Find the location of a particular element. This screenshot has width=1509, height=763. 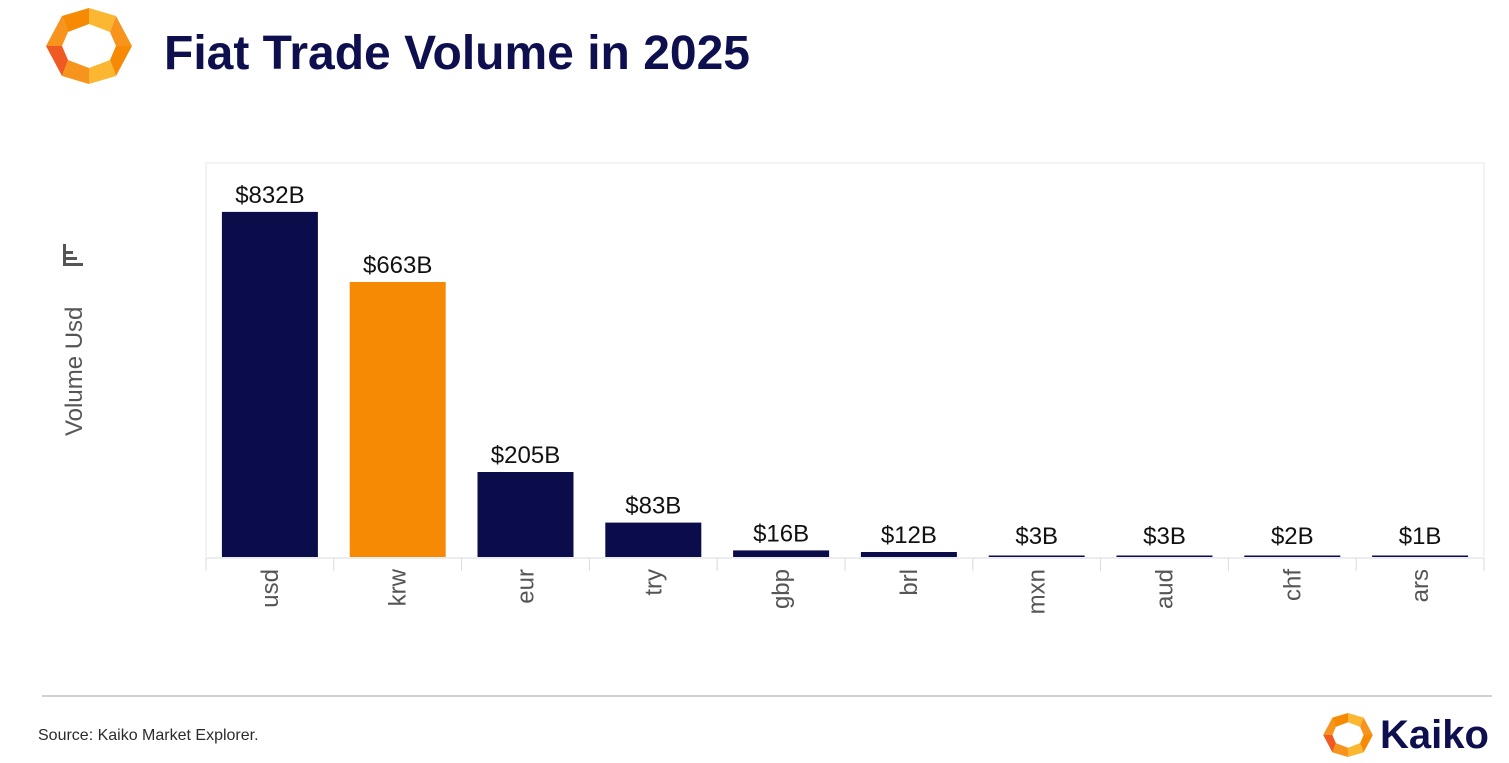

y-axis-label-group: Volume Usd is located at coordinates (74, 340).